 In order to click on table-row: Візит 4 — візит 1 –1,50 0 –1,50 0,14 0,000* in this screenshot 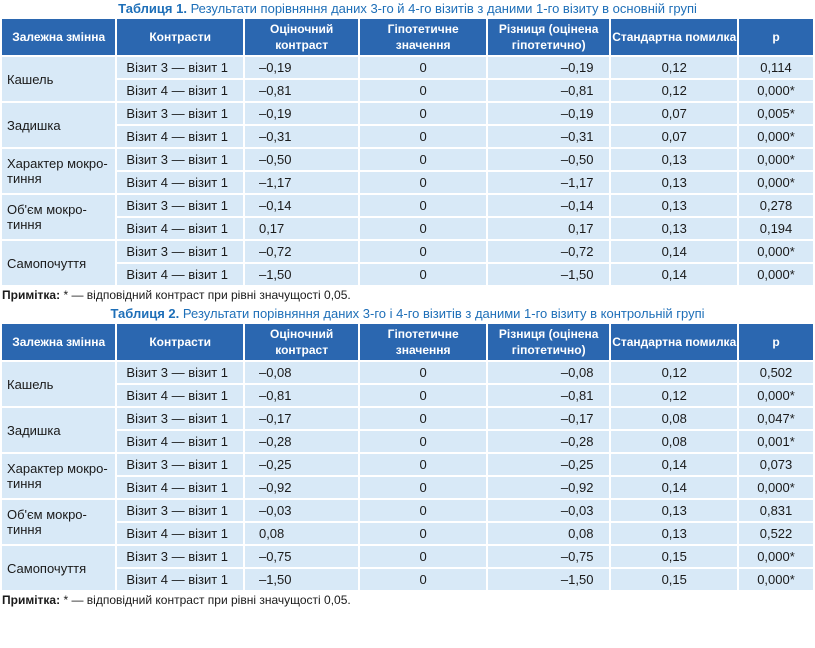, I will do `click(407, 274)`.